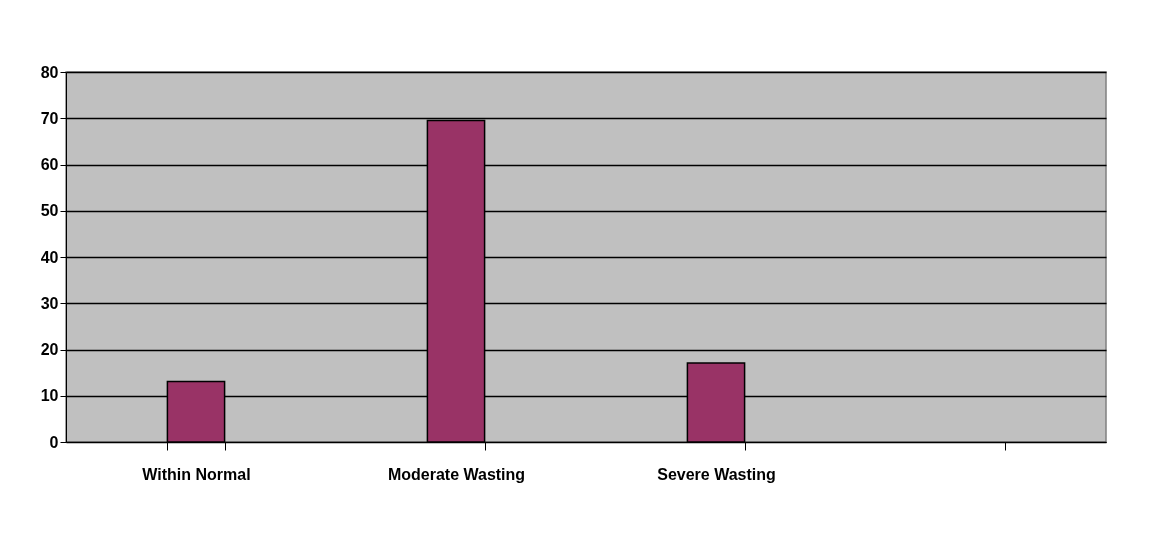  Describe the element at coordinates (49, 211) in the screenshot. I see `y-tick-label: 50` at that location.